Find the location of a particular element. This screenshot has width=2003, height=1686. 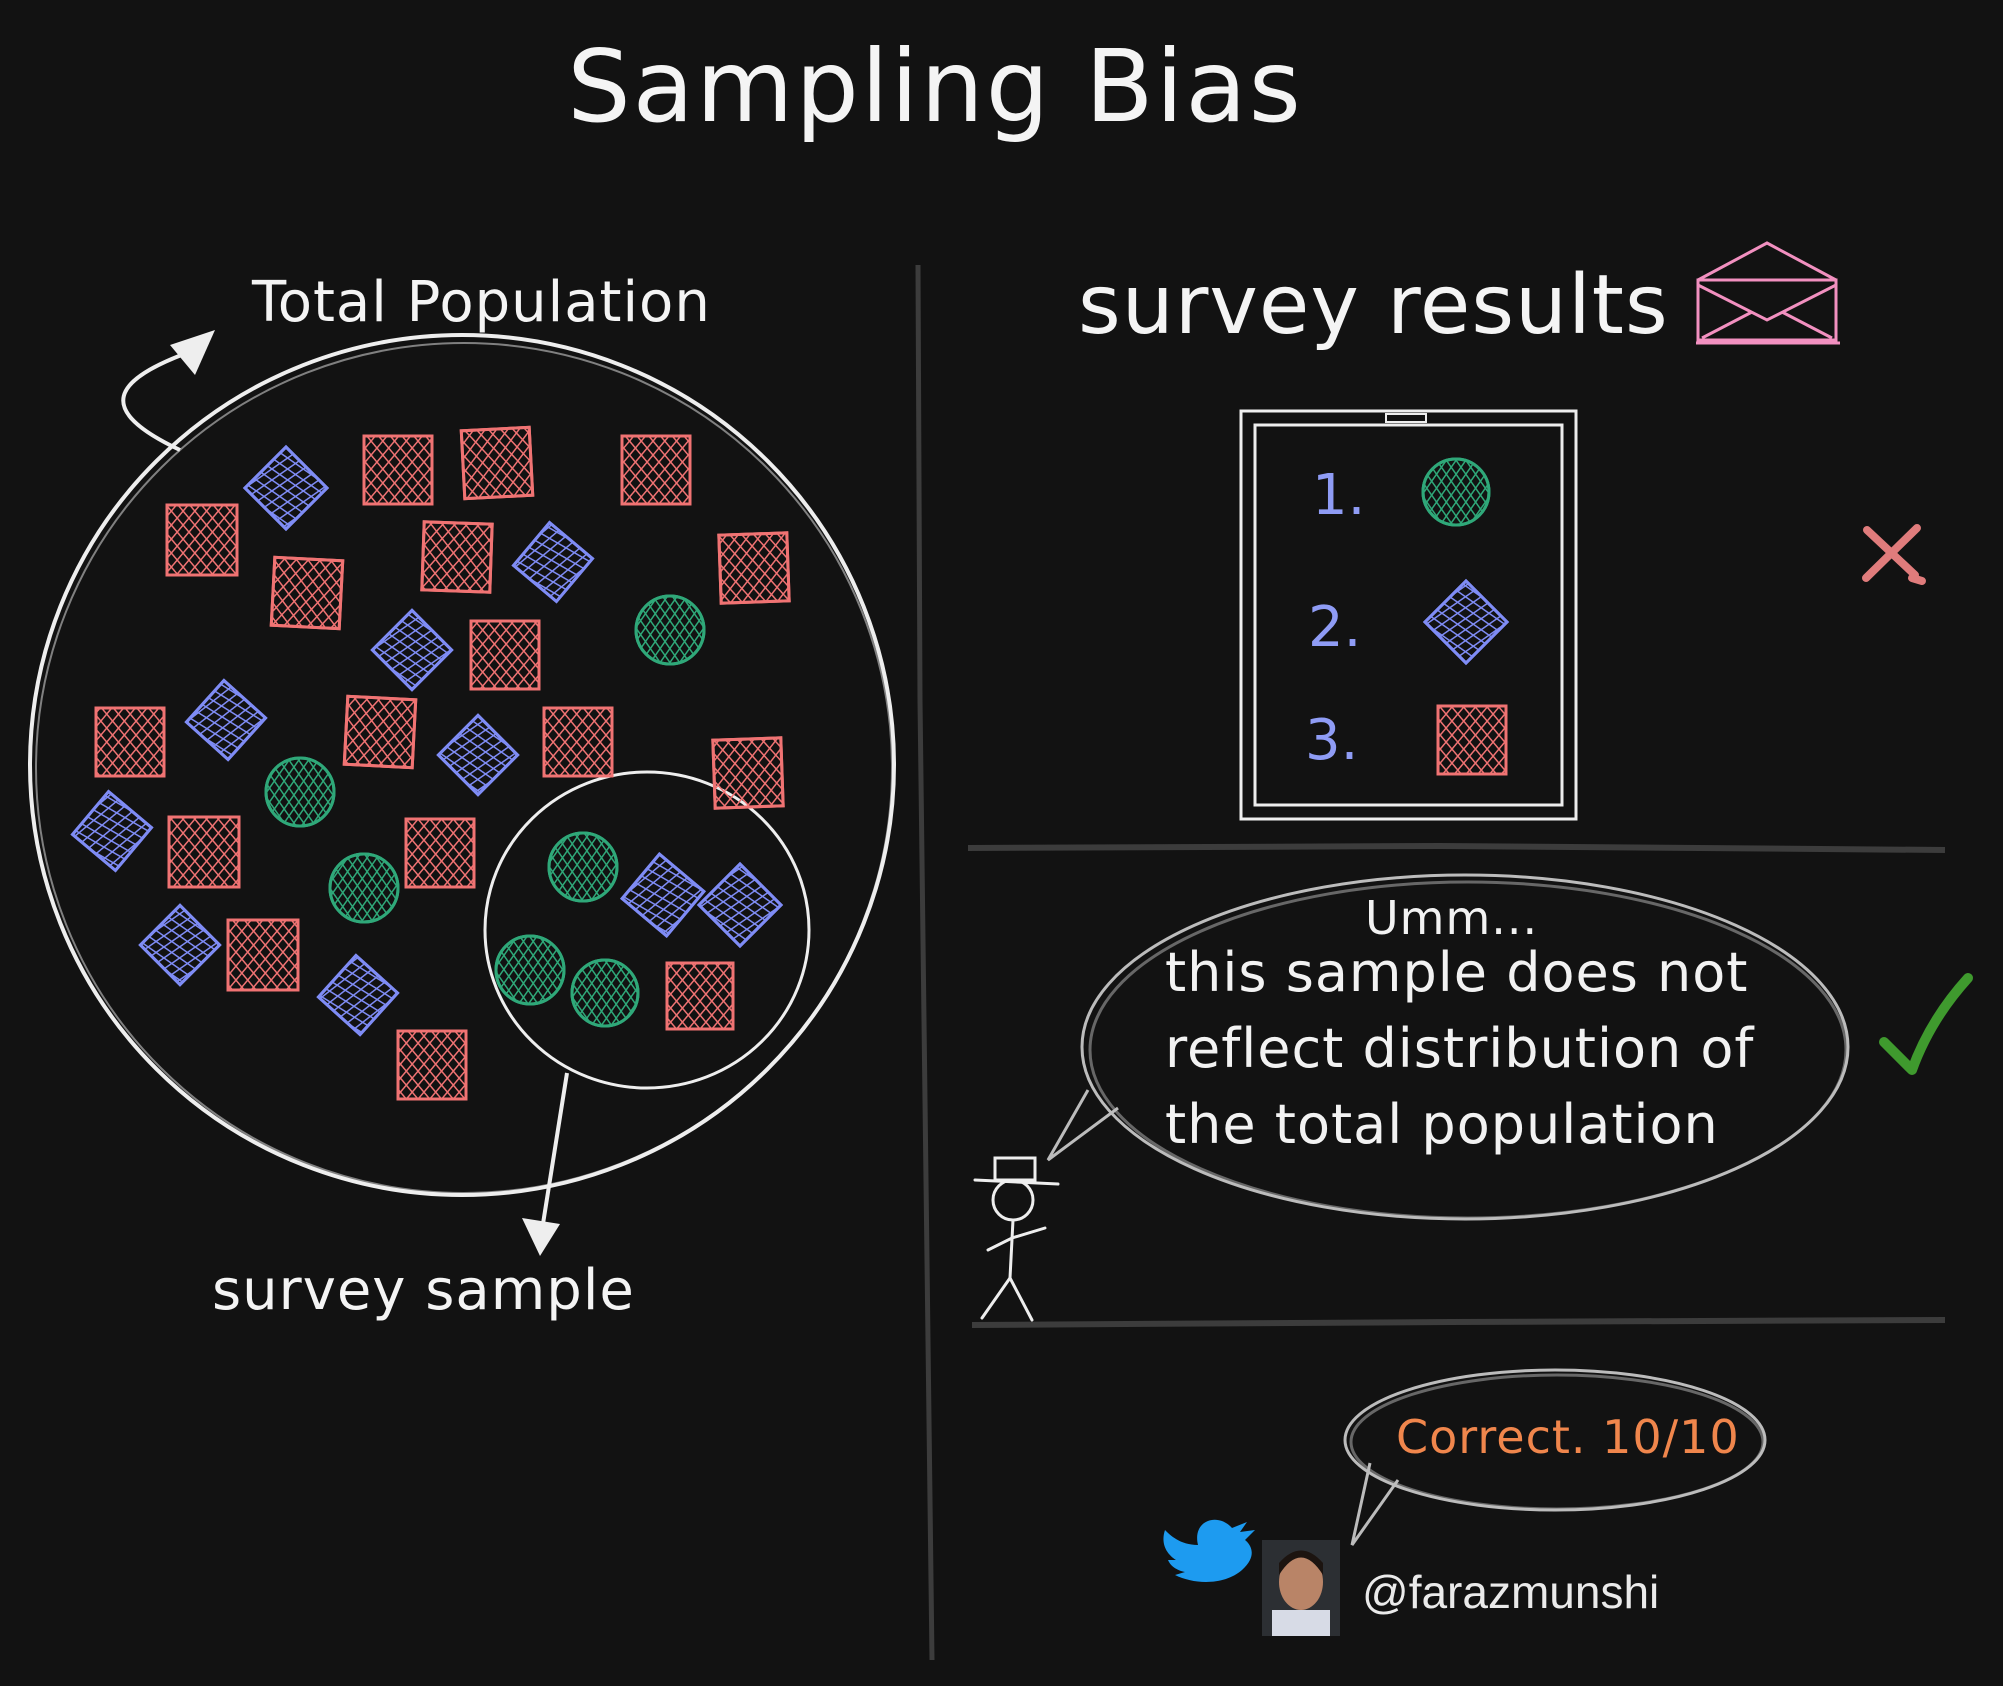

stick-figure is located at coordinates (1016, 1239).